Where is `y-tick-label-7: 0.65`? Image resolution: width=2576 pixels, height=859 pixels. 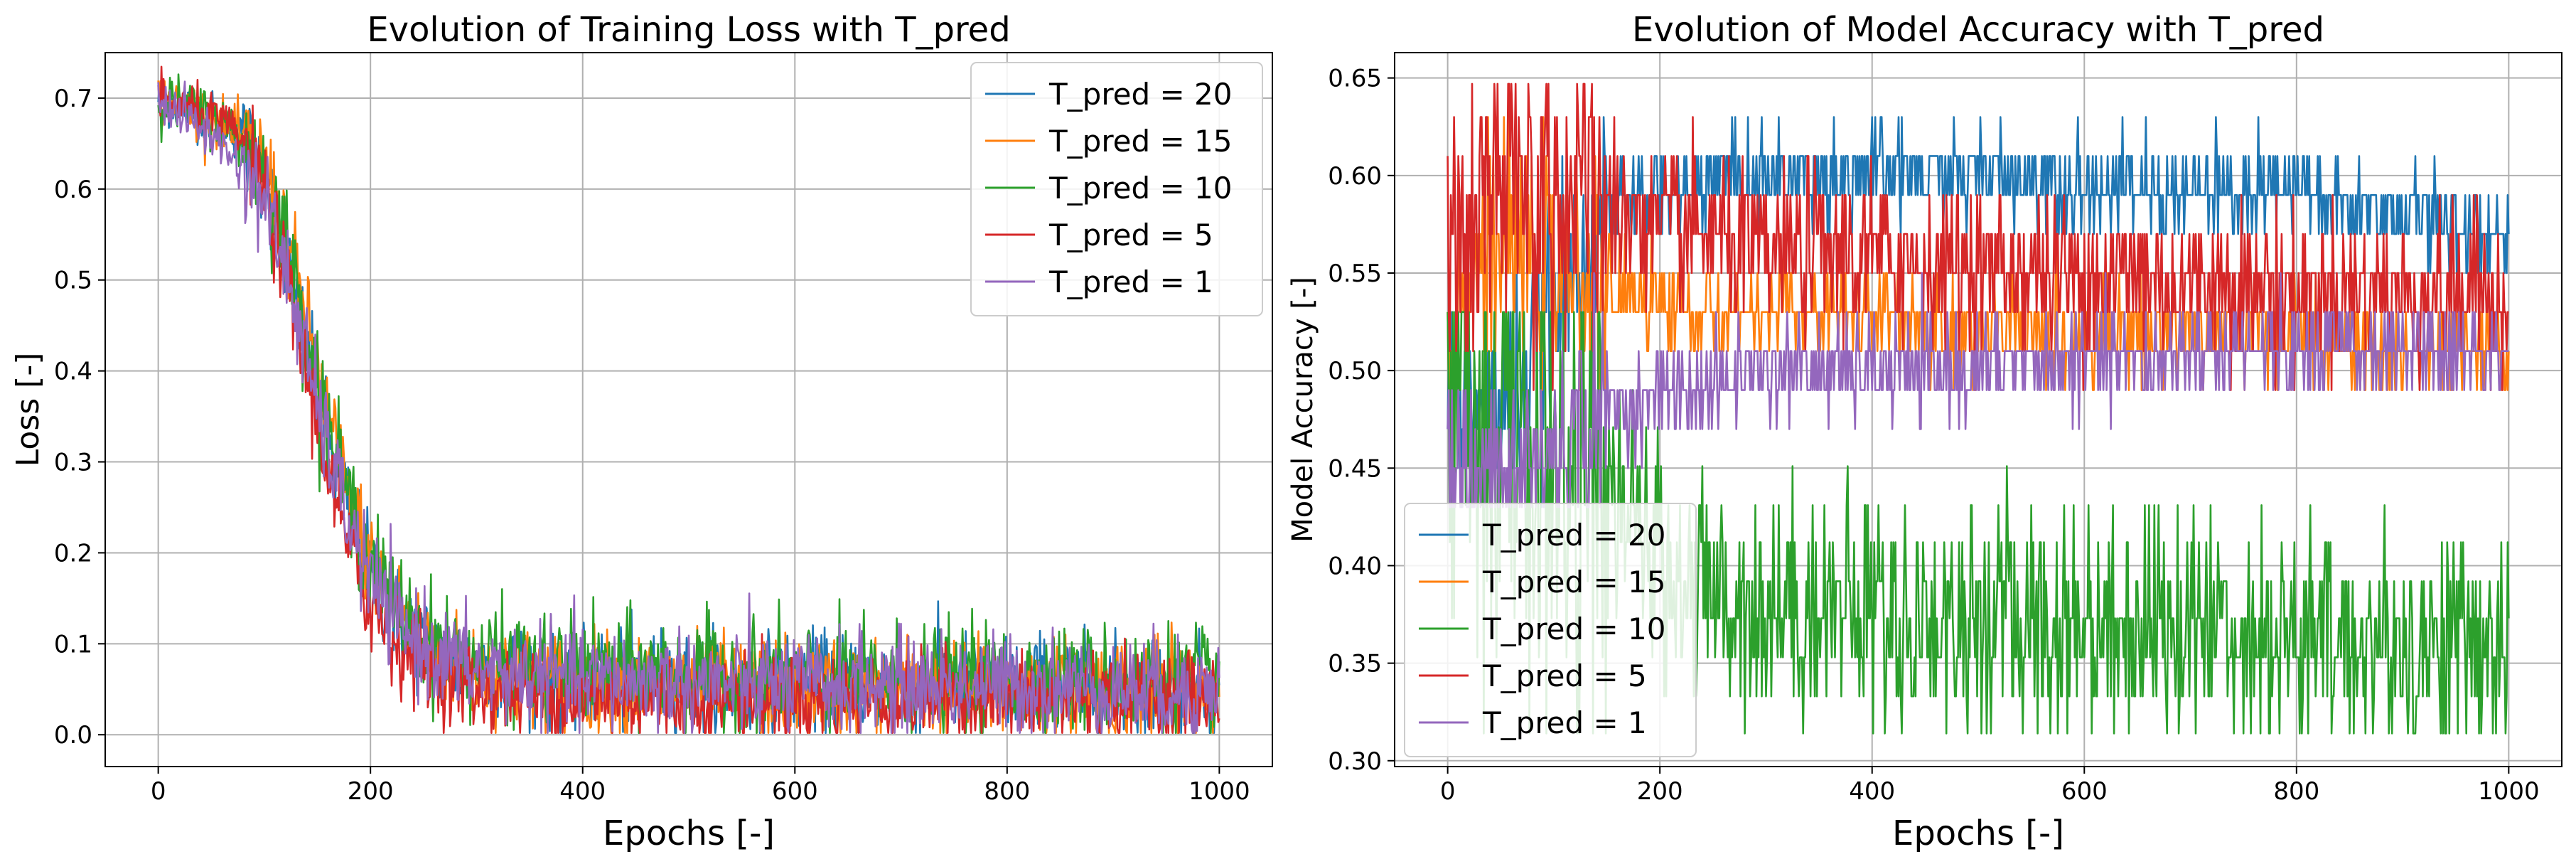 y-tick-label-7: 0.65 is located at coordinates (1355, 79).